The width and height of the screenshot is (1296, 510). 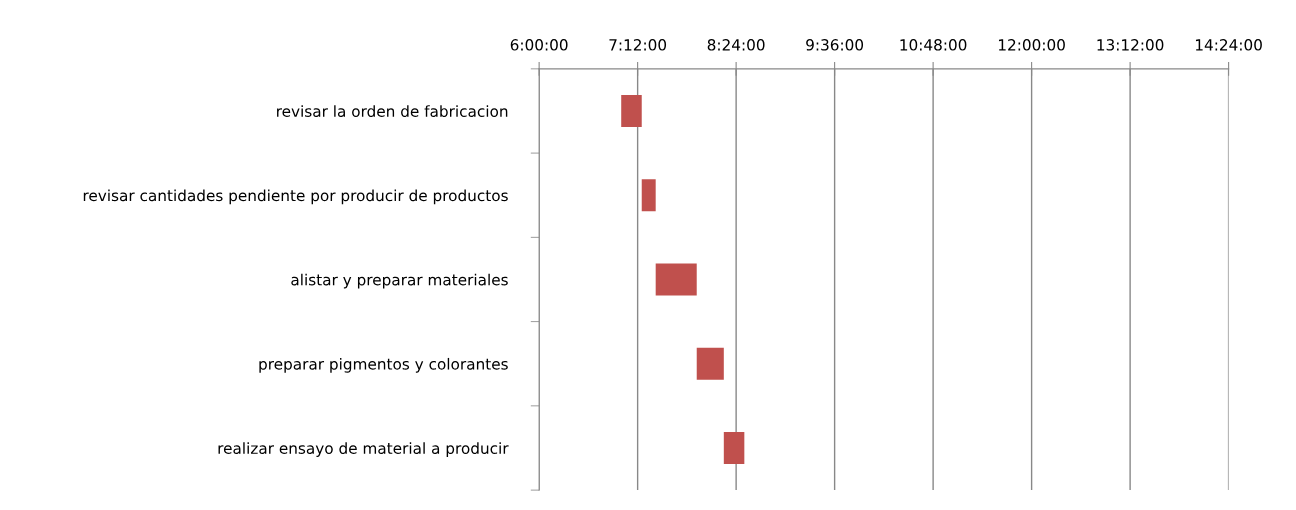 What do you see at coordinates (383, 365) in the screenshot?
I see `y-tick-label: preparar pigmentos y colorantes` at bounding box center [383, 365].